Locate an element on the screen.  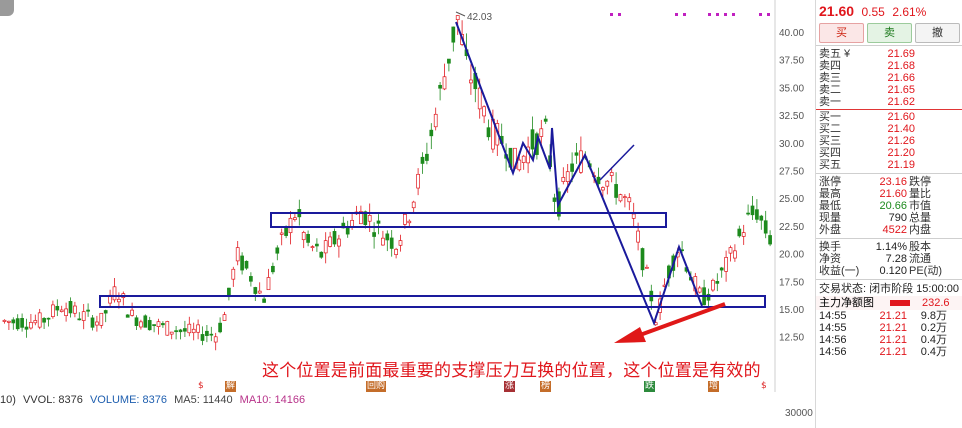
ask-row: 卖三 21.66 is located at coordinates (889, 78).